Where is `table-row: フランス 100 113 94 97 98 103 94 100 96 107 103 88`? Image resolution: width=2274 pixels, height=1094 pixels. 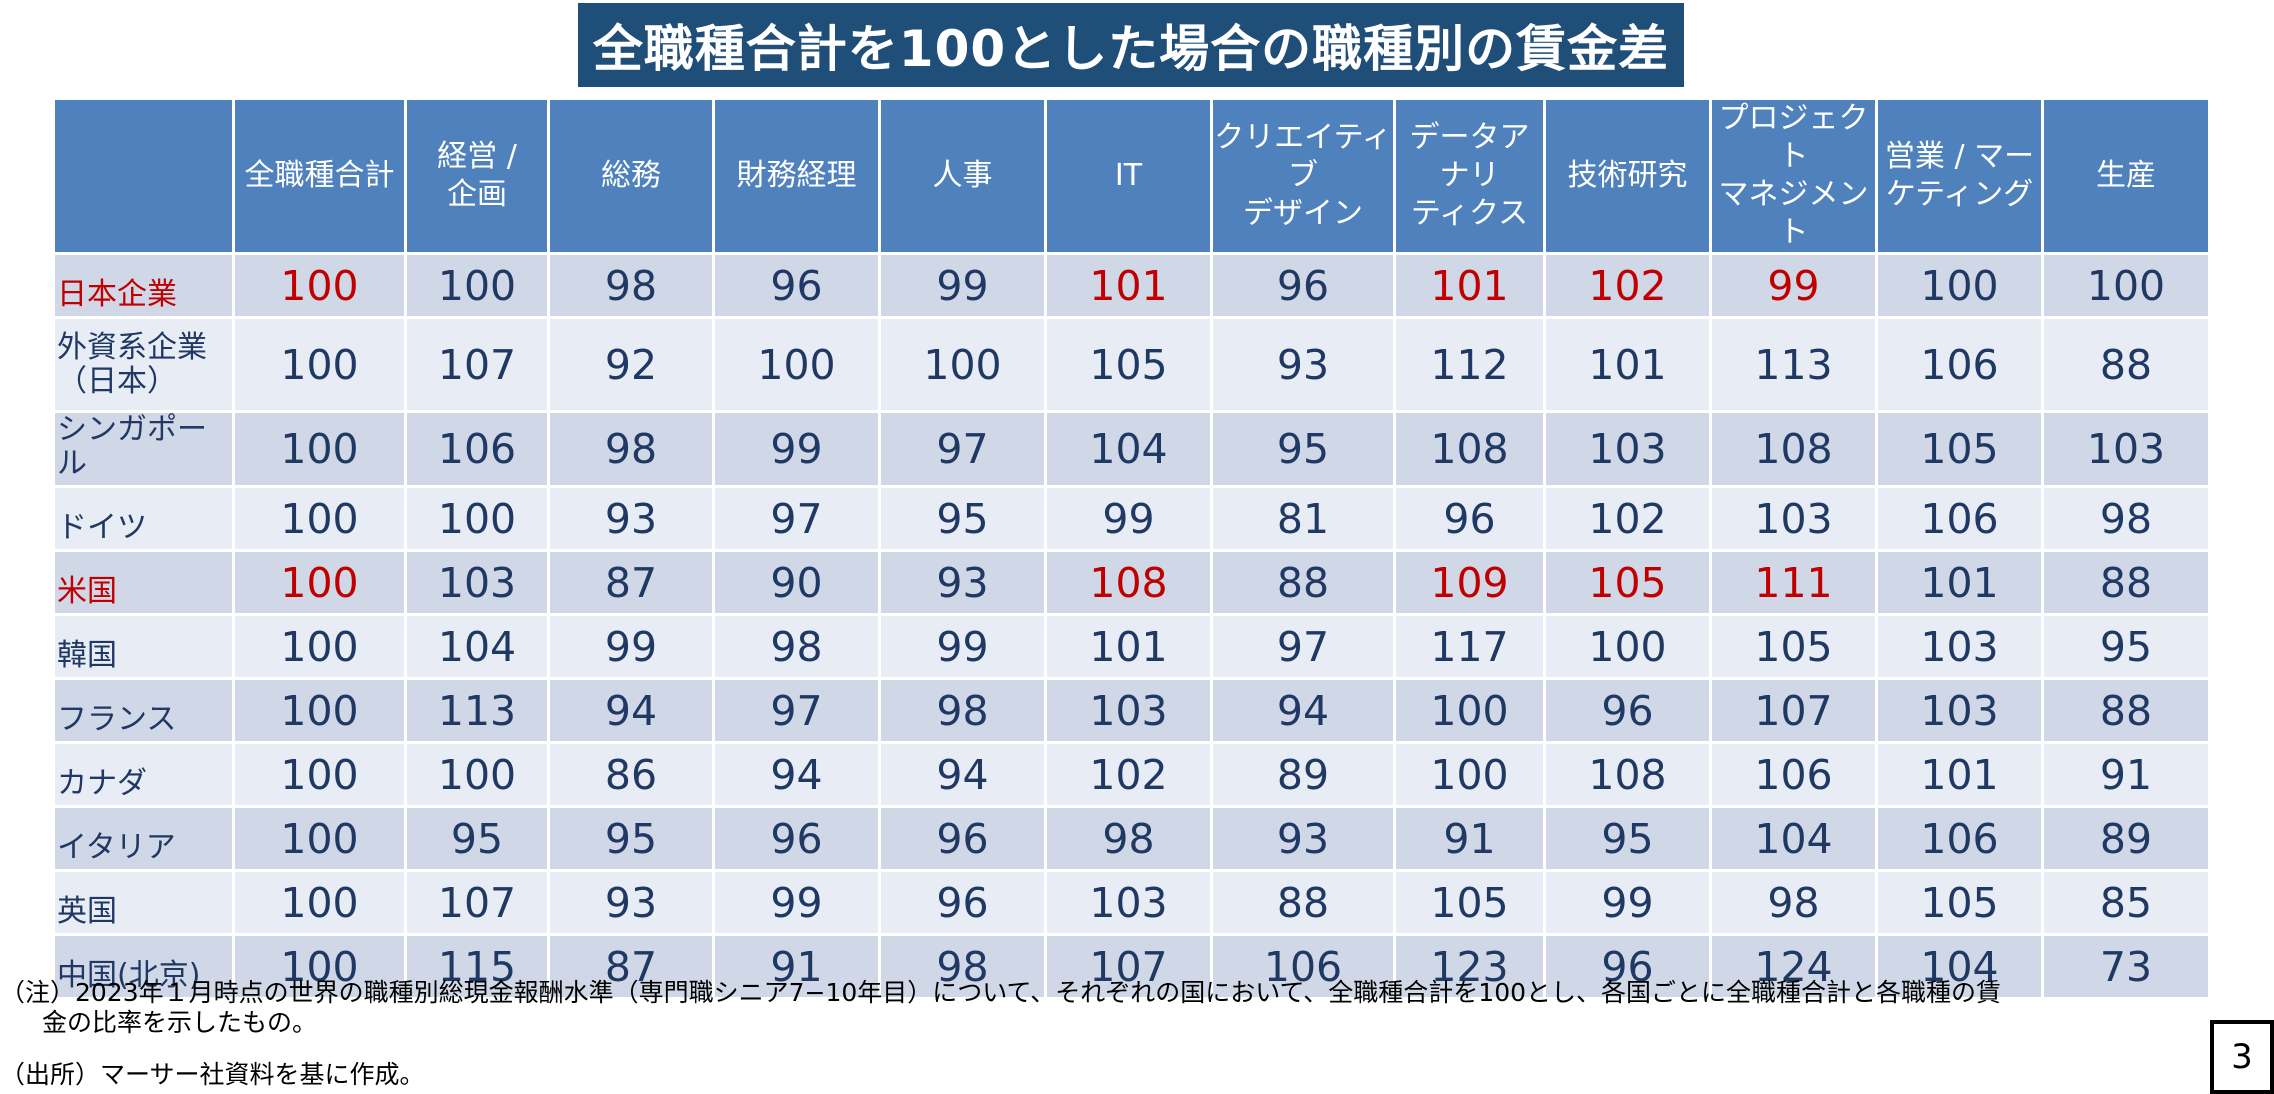 table-row: フランス 100 113 94 97 98 103 94 100 96 107 103 88 is located at coordinates (1131, 710).